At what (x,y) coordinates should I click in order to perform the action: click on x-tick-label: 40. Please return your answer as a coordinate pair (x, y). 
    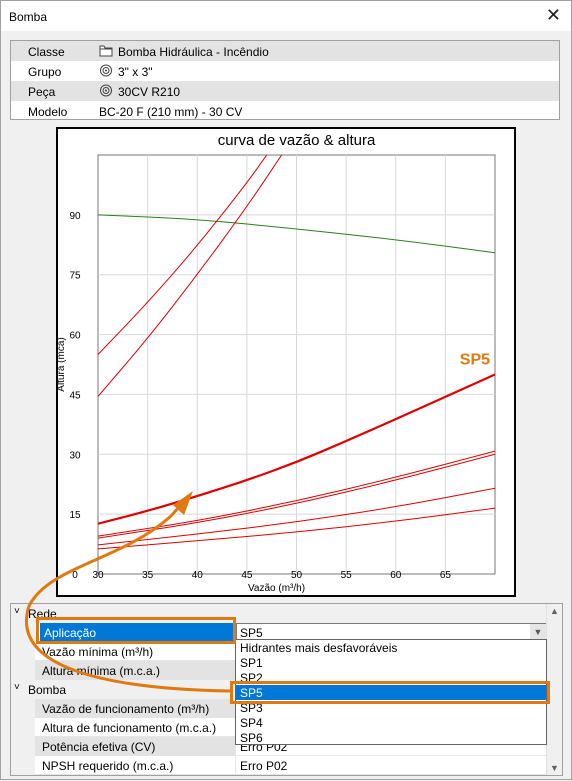
    Looking at the image, I should click on (198, 575).